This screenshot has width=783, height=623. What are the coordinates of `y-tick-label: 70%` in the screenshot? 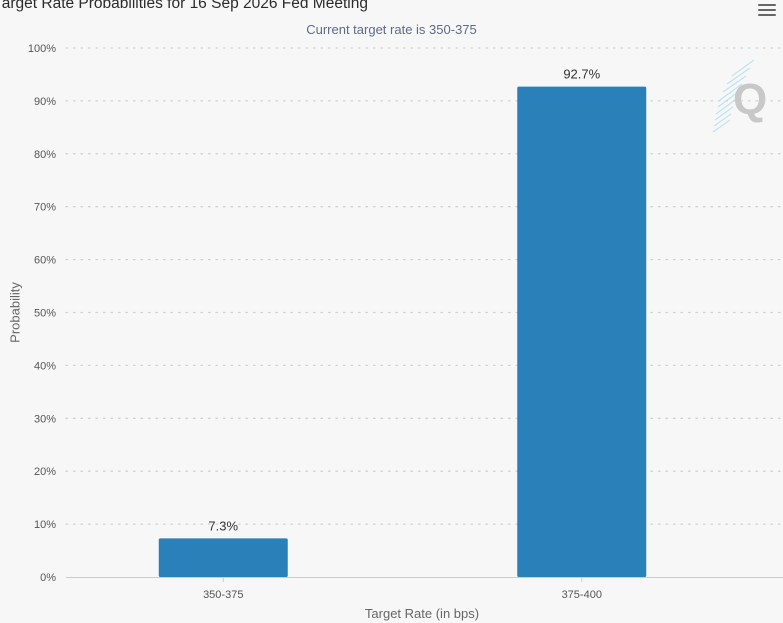 It's located at (45, 208).